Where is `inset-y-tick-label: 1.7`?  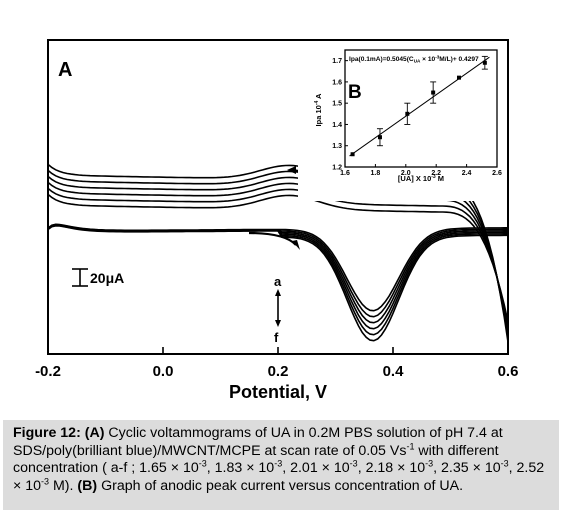 inset-y-tick-label: 1.7 is located at coordinates (337, 61).